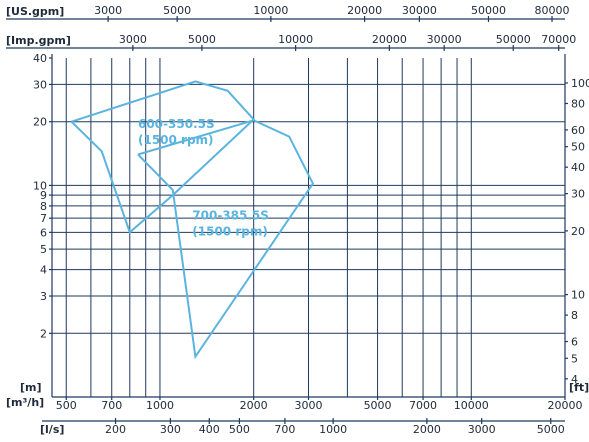  Describe the element at coordinates (423, 405) in the screenshot. I see `x-tick-label-m3h: 7000` at that location.